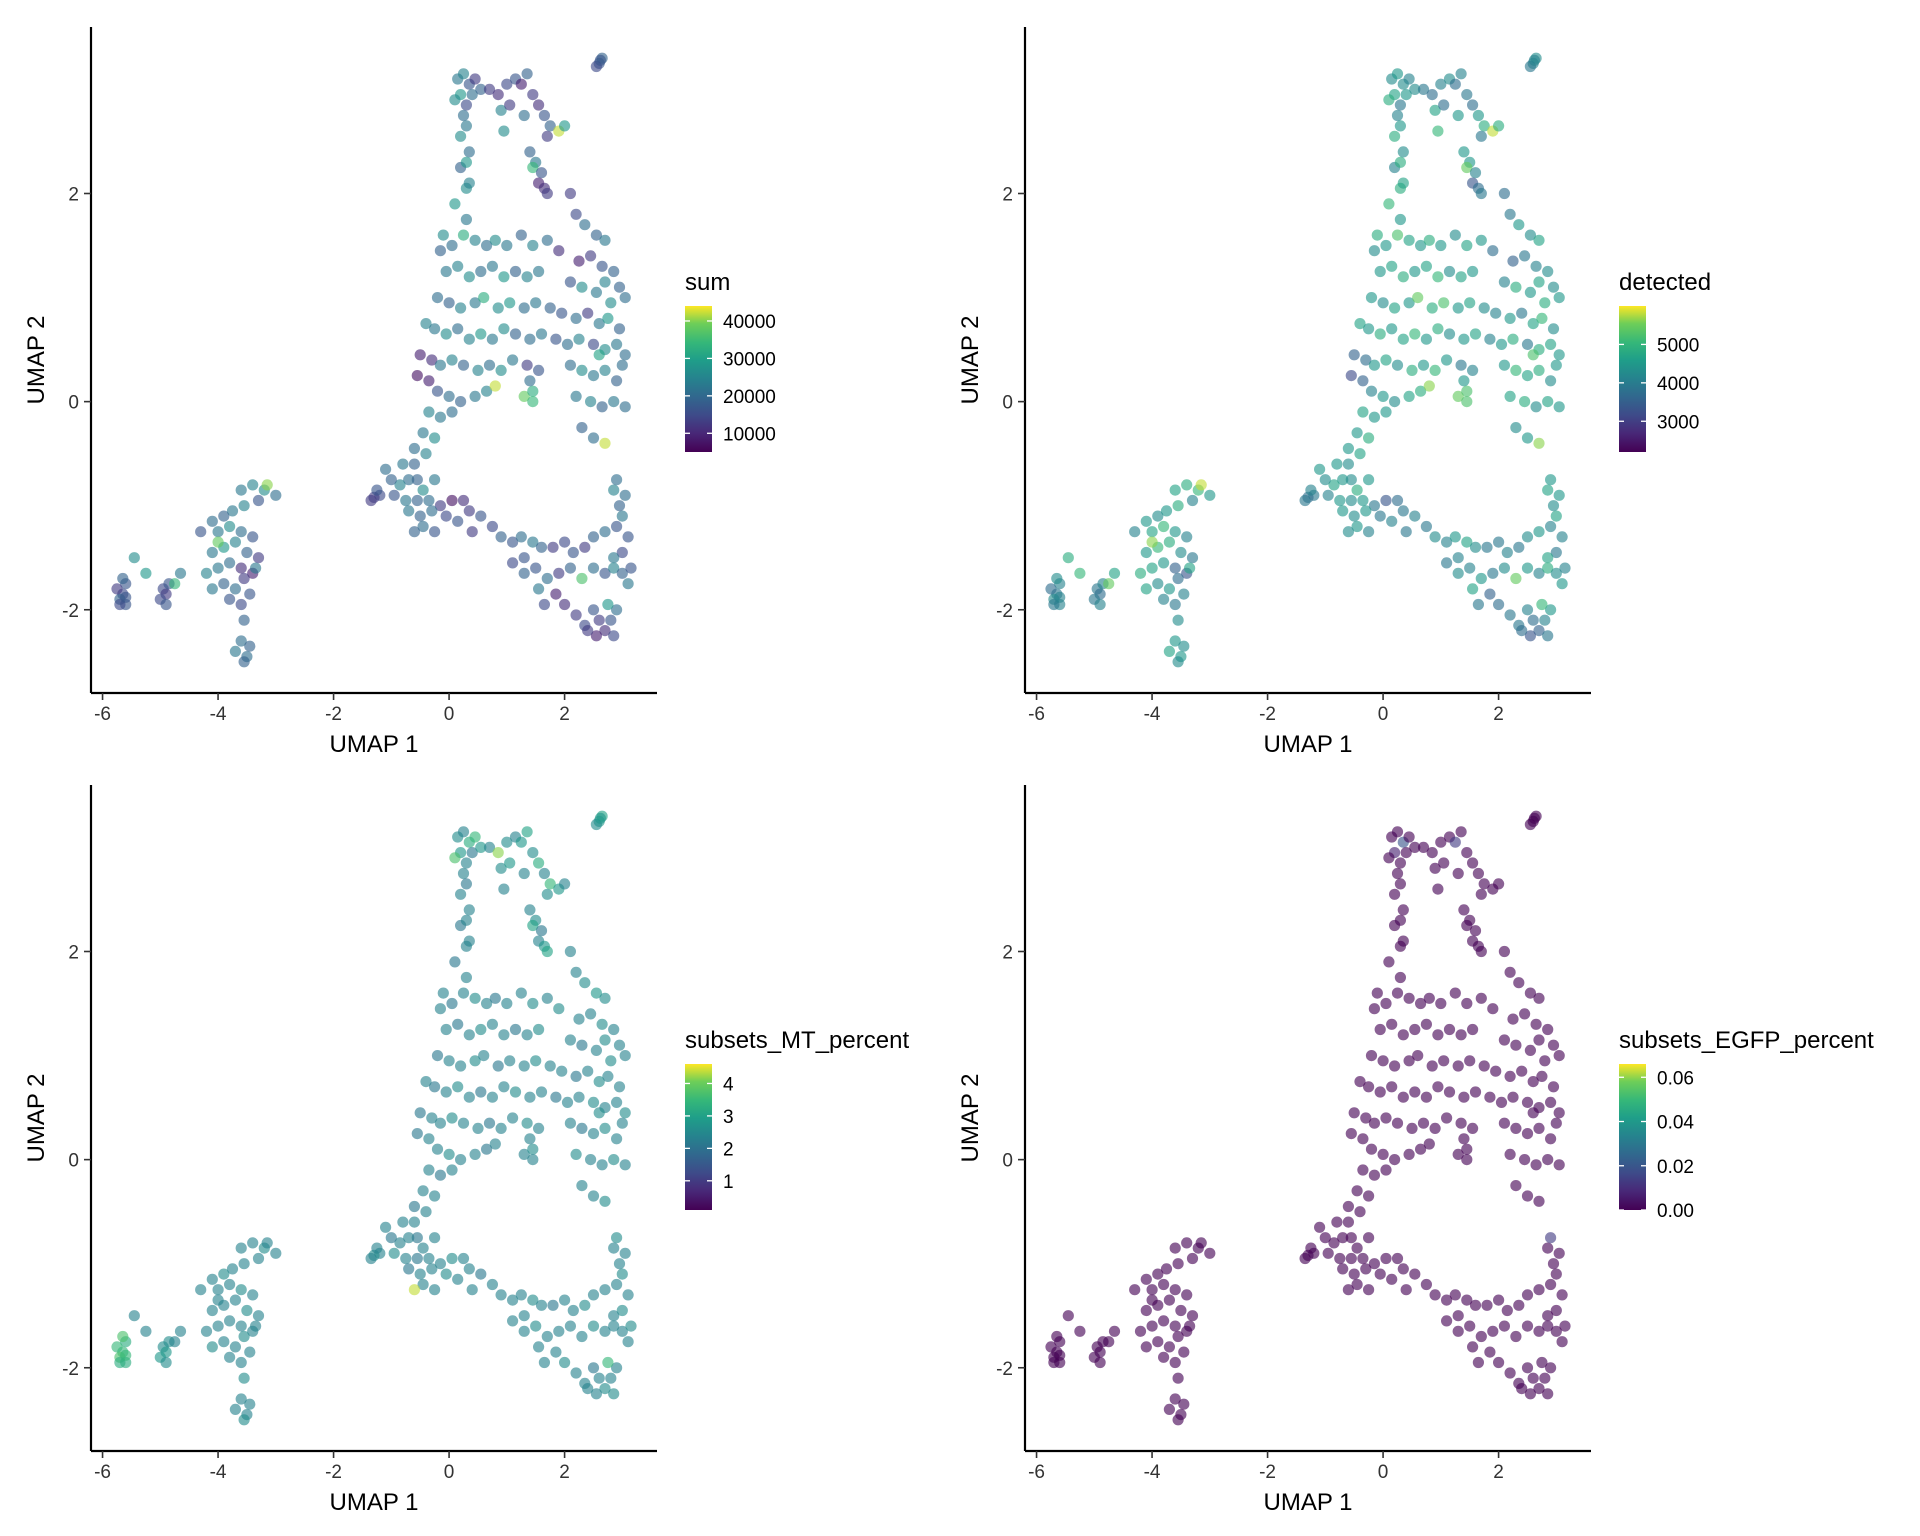 This screenshot has height=1536, width=1920. What do you see at coordinates (1152, 1472) in the screenshot?
I see `x-tick-label: -4` at bounding box center [1152, 1472].